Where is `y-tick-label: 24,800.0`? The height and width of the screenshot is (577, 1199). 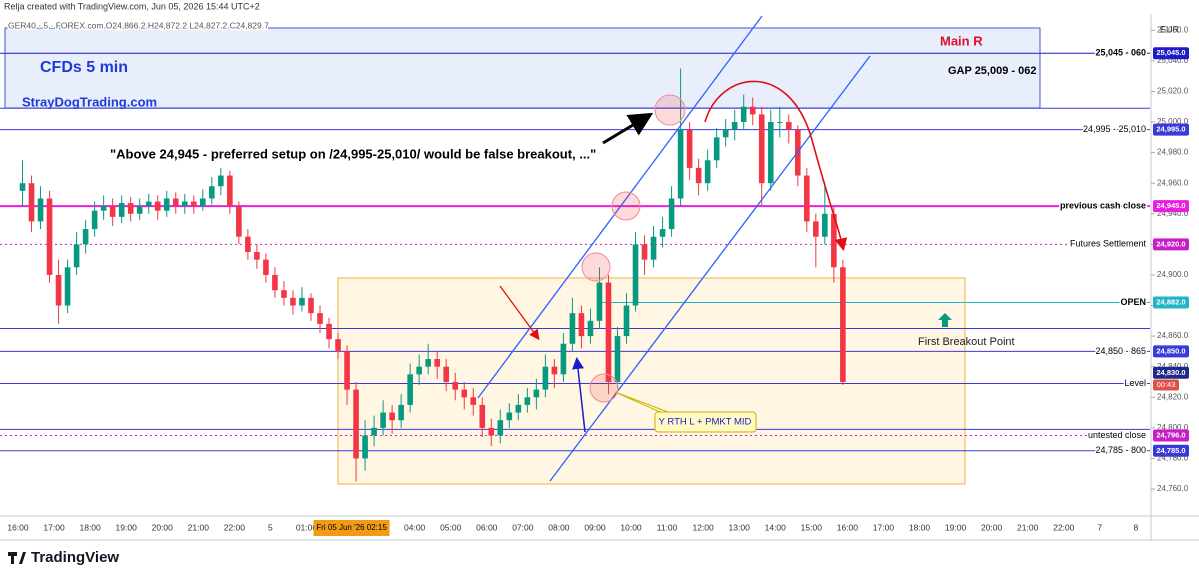
y-tick-label: 24,800.0 is located at coordinates (1173, 427).